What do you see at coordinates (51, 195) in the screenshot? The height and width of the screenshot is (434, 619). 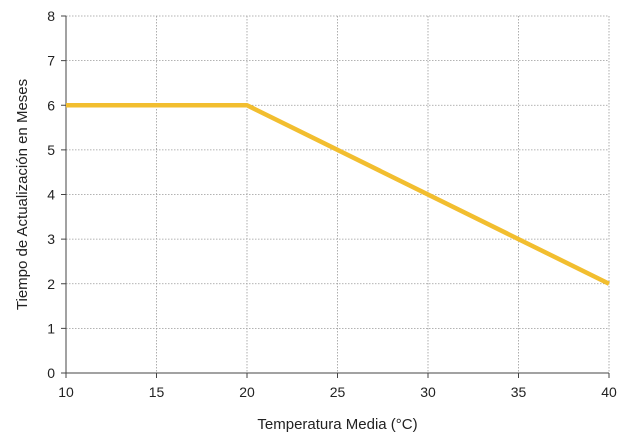 I see `y-tick-label: 4` at bounding box center [51, 195].